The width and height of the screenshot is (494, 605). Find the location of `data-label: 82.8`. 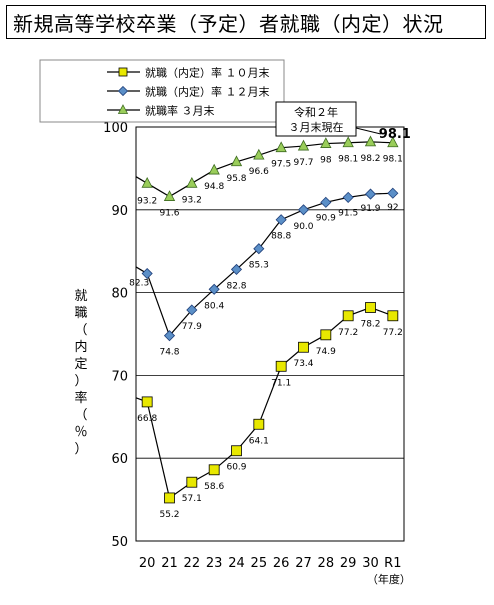

data-label: 82.8 is located at coordinates (236, 286).